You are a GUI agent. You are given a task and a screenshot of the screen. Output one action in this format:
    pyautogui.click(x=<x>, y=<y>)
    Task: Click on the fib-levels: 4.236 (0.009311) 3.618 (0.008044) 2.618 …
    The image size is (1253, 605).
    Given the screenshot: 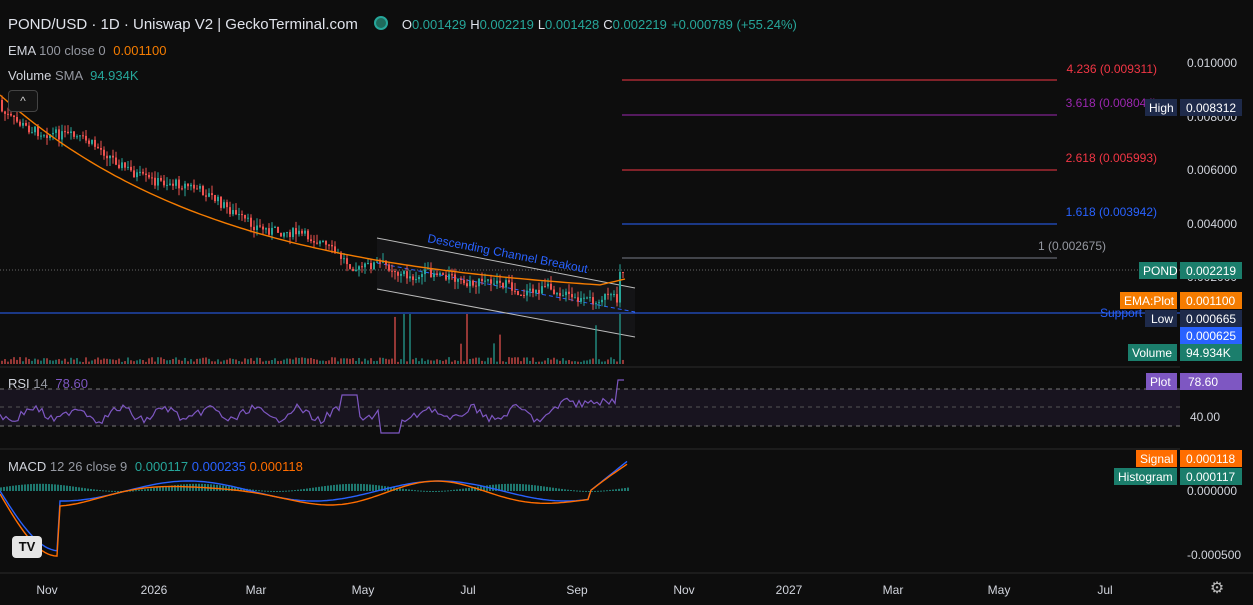 What is the action you would take?
    pyautogui.click(x=889, y=160)
    